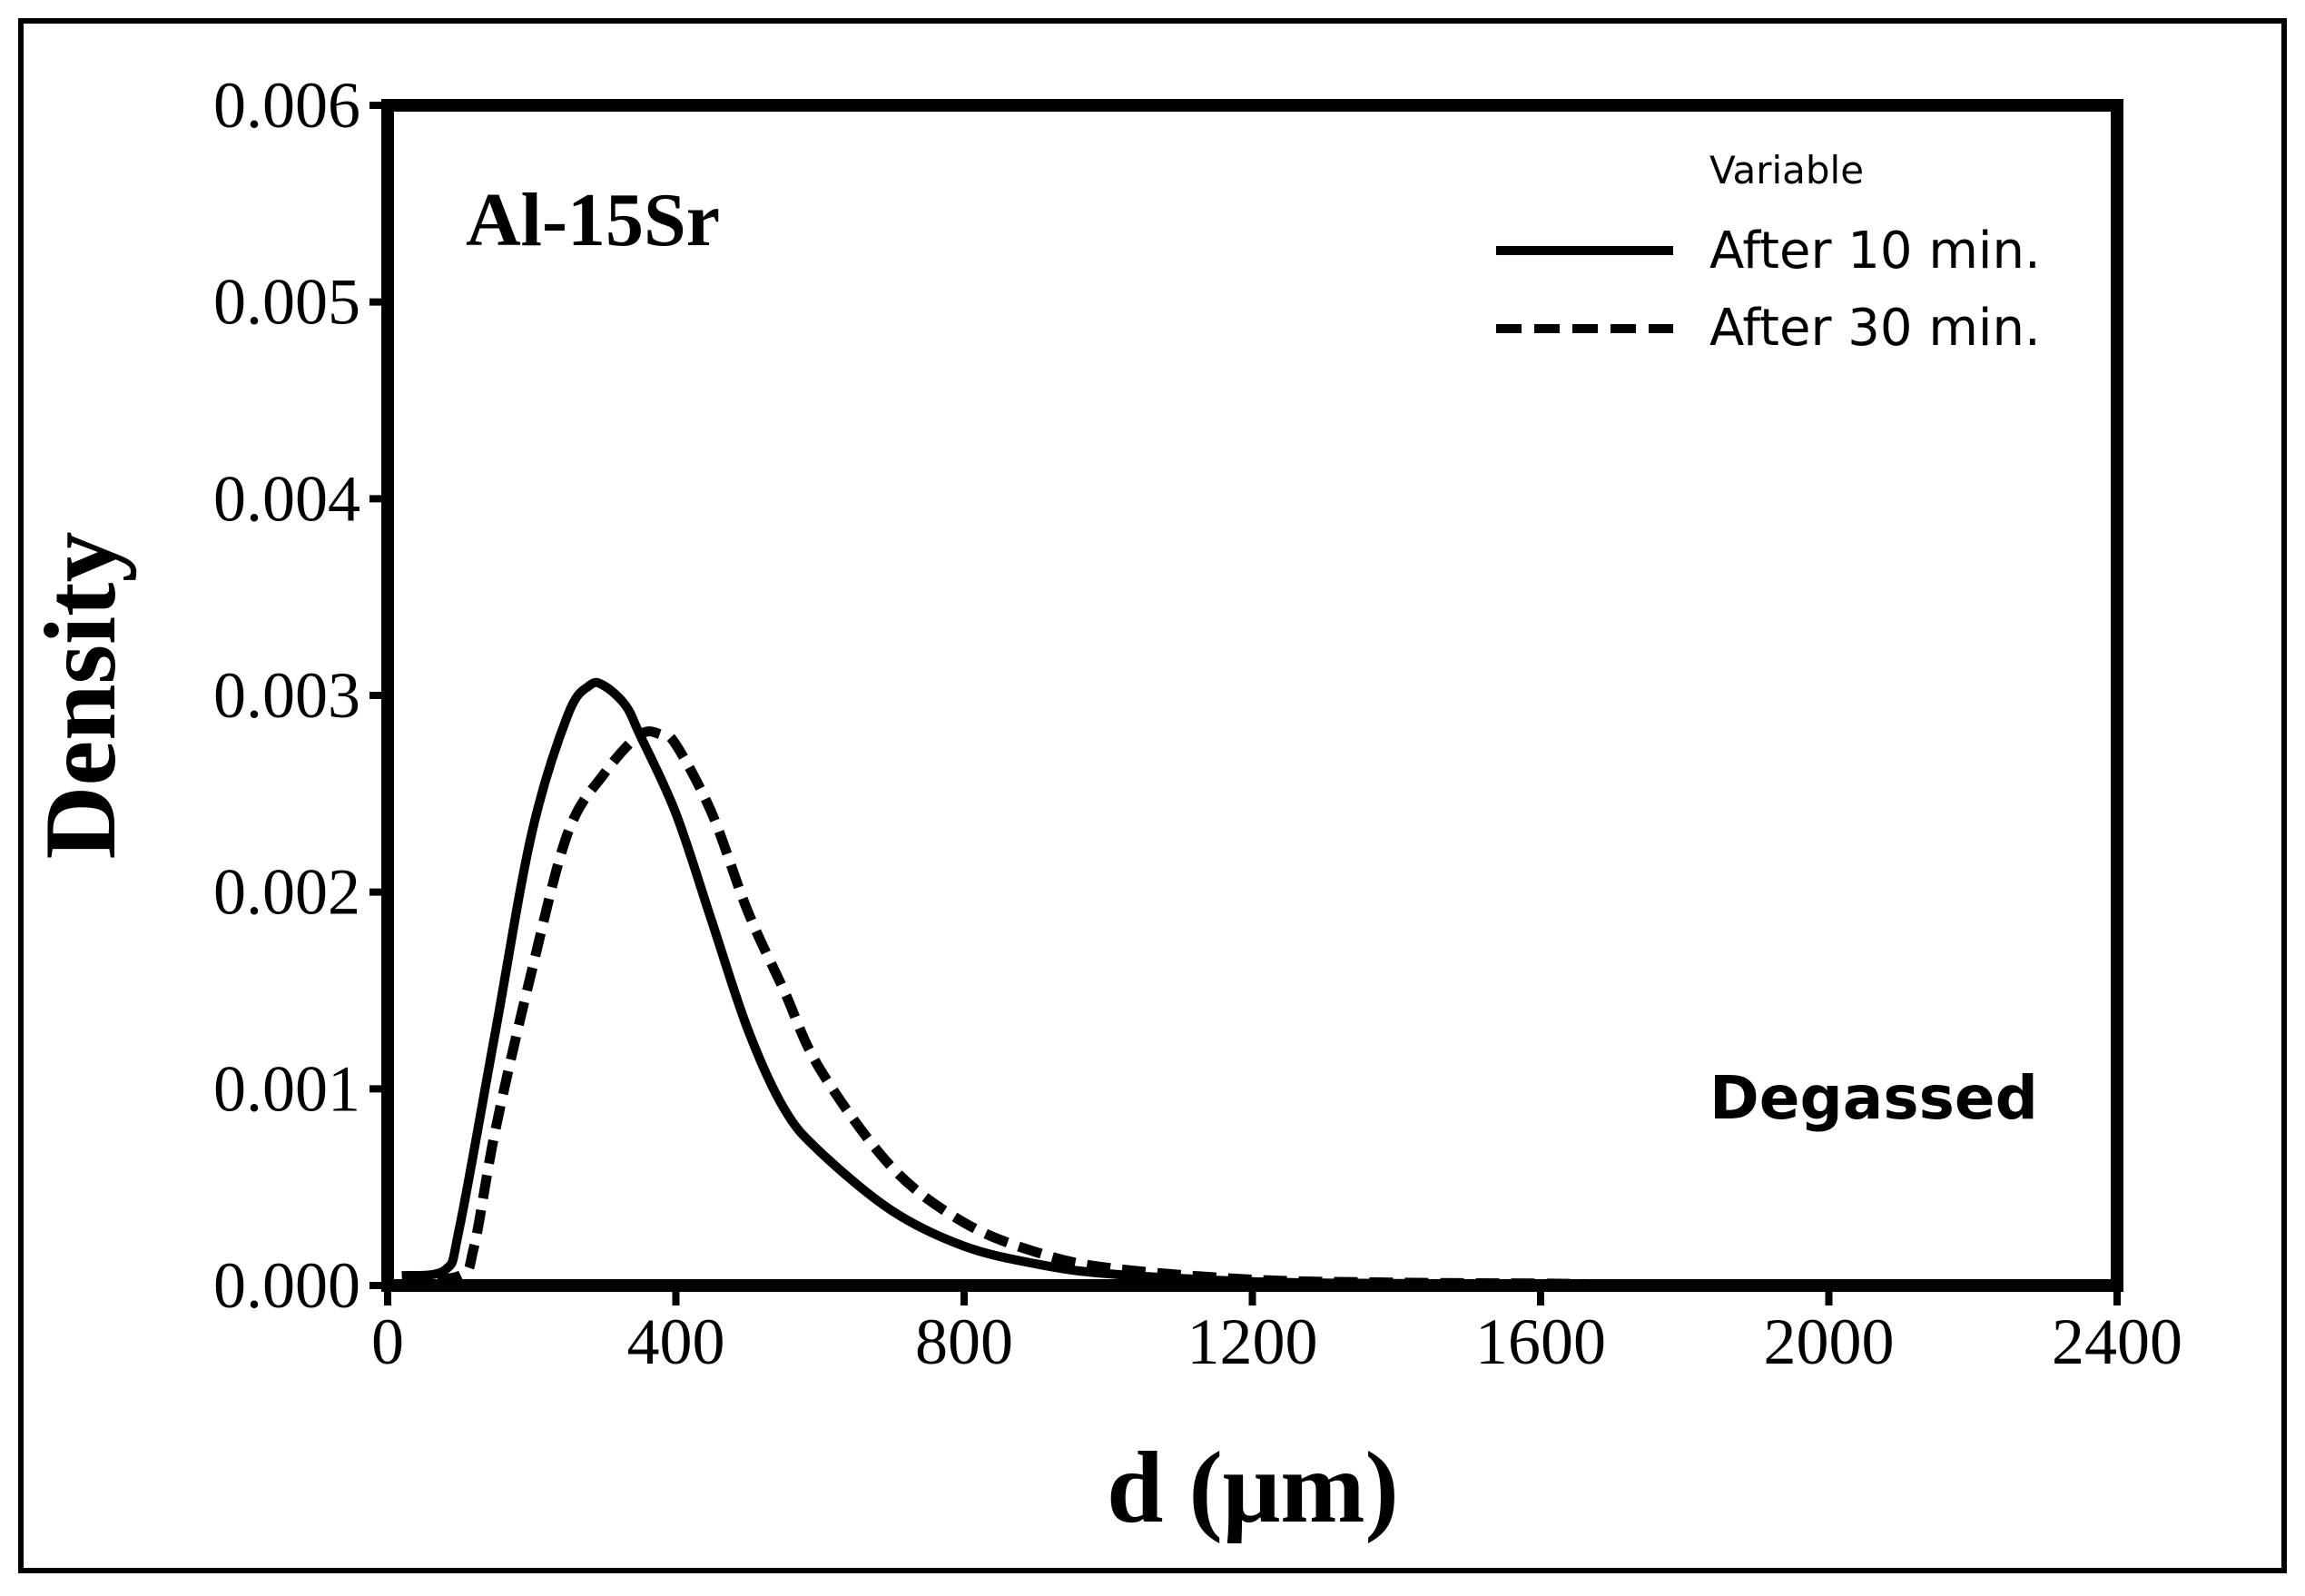 The height and width of the screenshot is (1596, 2305). I want to click on x-axis-ticks: 0 400 800 1200 1600 2000 2400, so click(1276, 1332).